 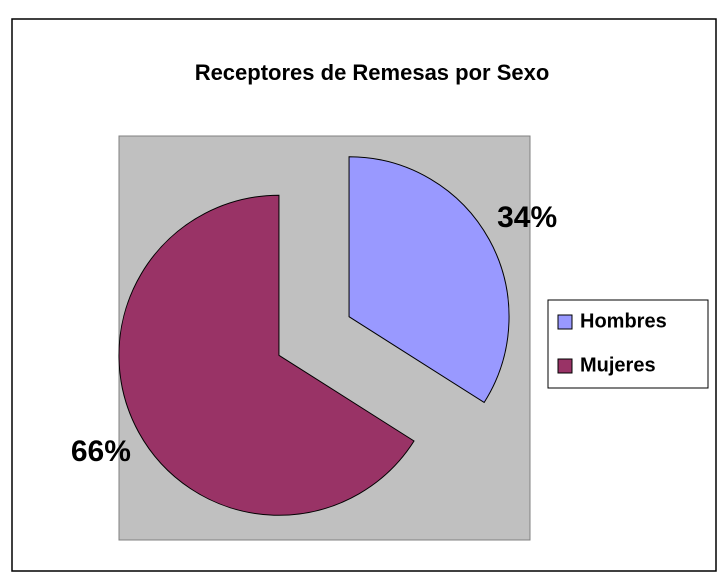 What do you see at coordinates (618, 365) in the screenshot?
I see `legend-label: Mujeres` at bounding box center [618, 365].